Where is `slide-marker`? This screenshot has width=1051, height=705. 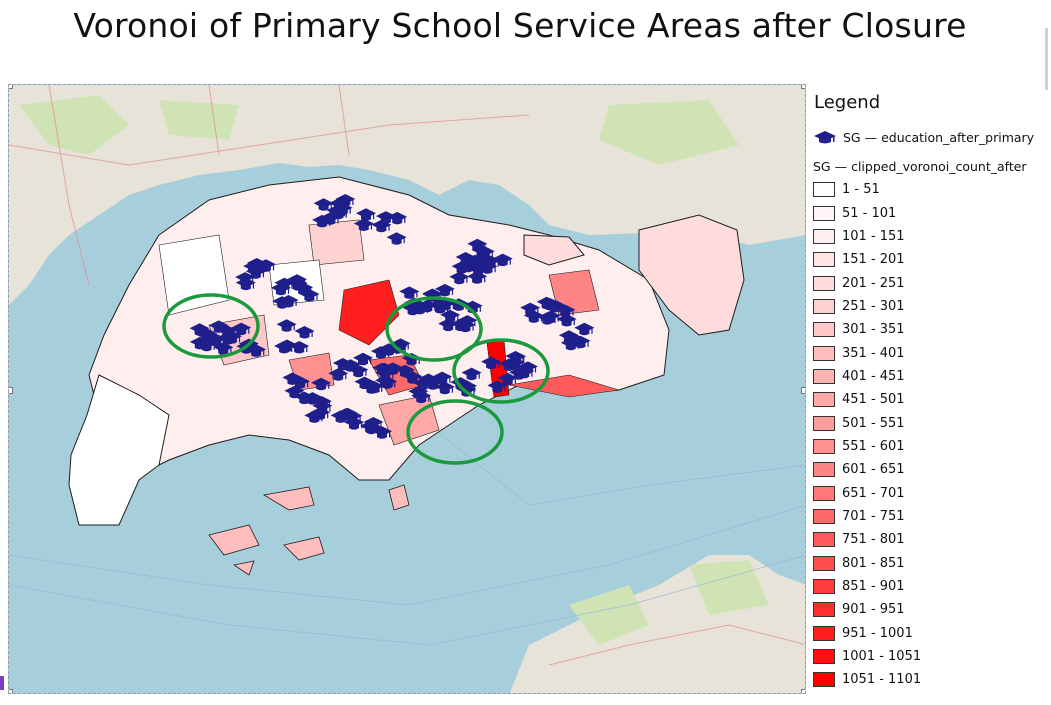
slide-marker is located at coordinates (2, 683).